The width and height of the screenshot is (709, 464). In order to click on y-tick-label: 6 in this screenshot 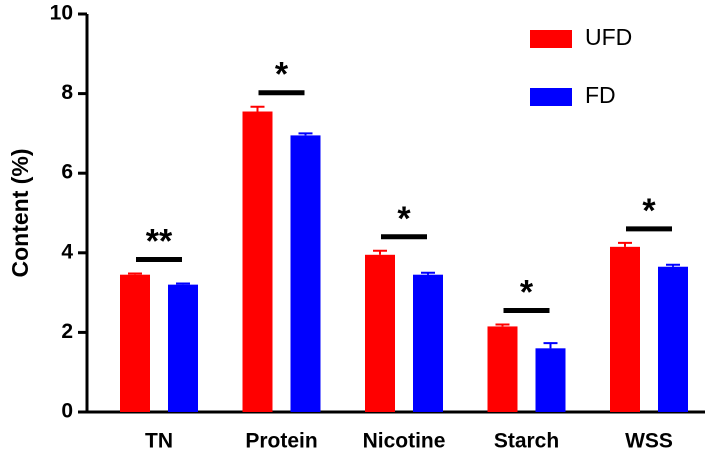, I will do `click(67, 172)`.